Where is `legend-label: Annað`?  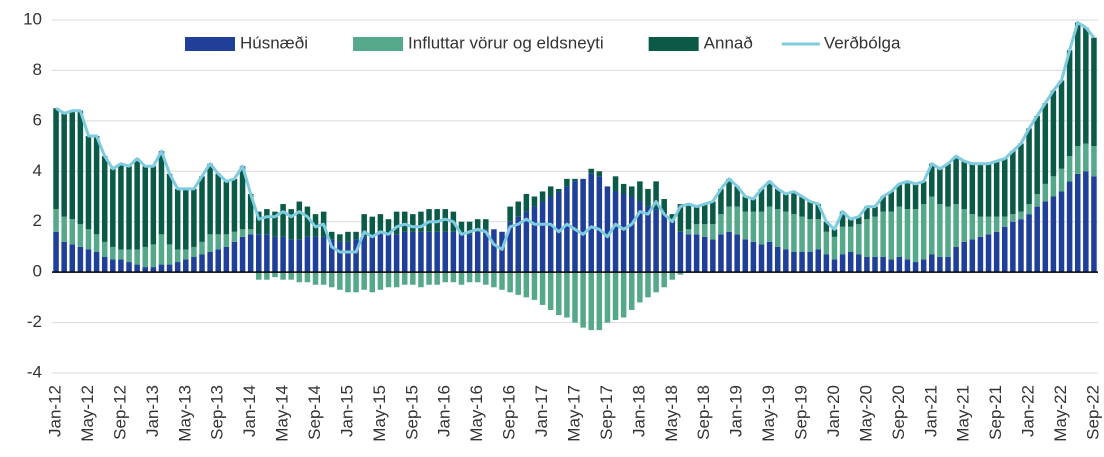
legend-label: Annað is located at coordinates (728, 42).